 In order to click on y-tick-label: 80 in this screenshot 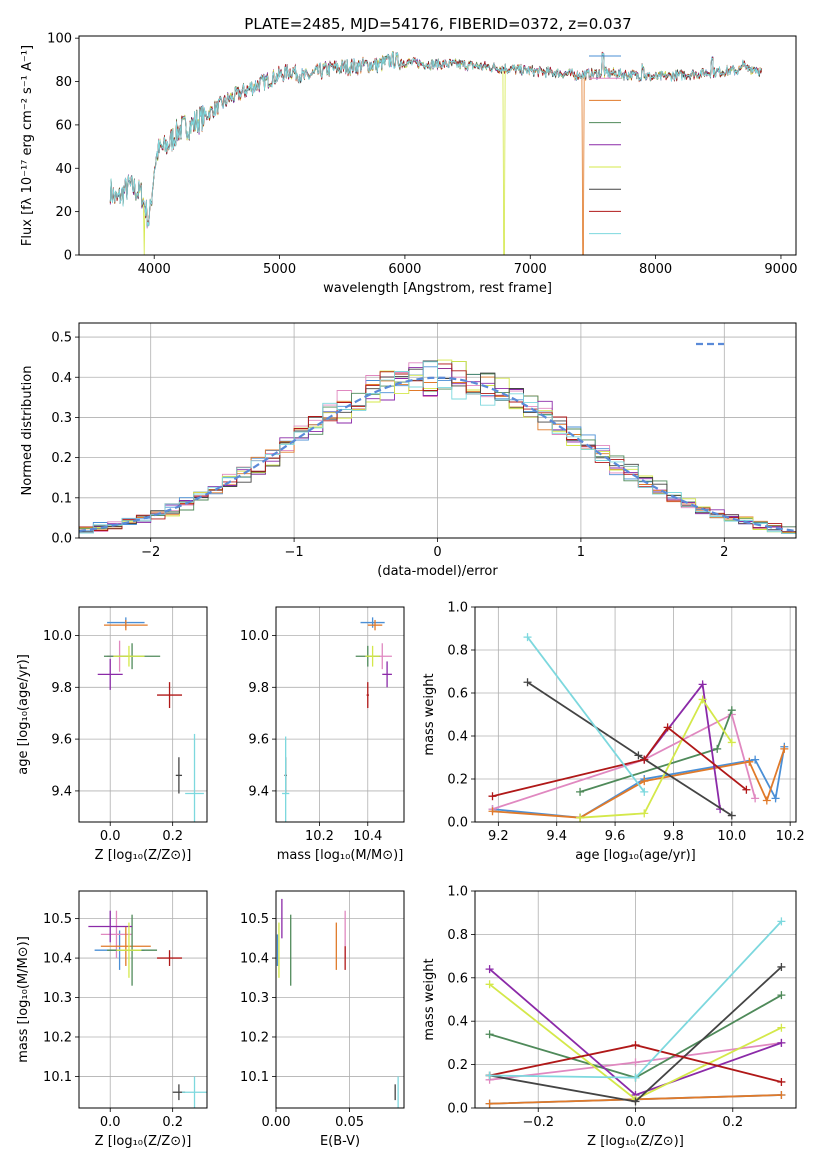, I will do `click(63, 82)`.